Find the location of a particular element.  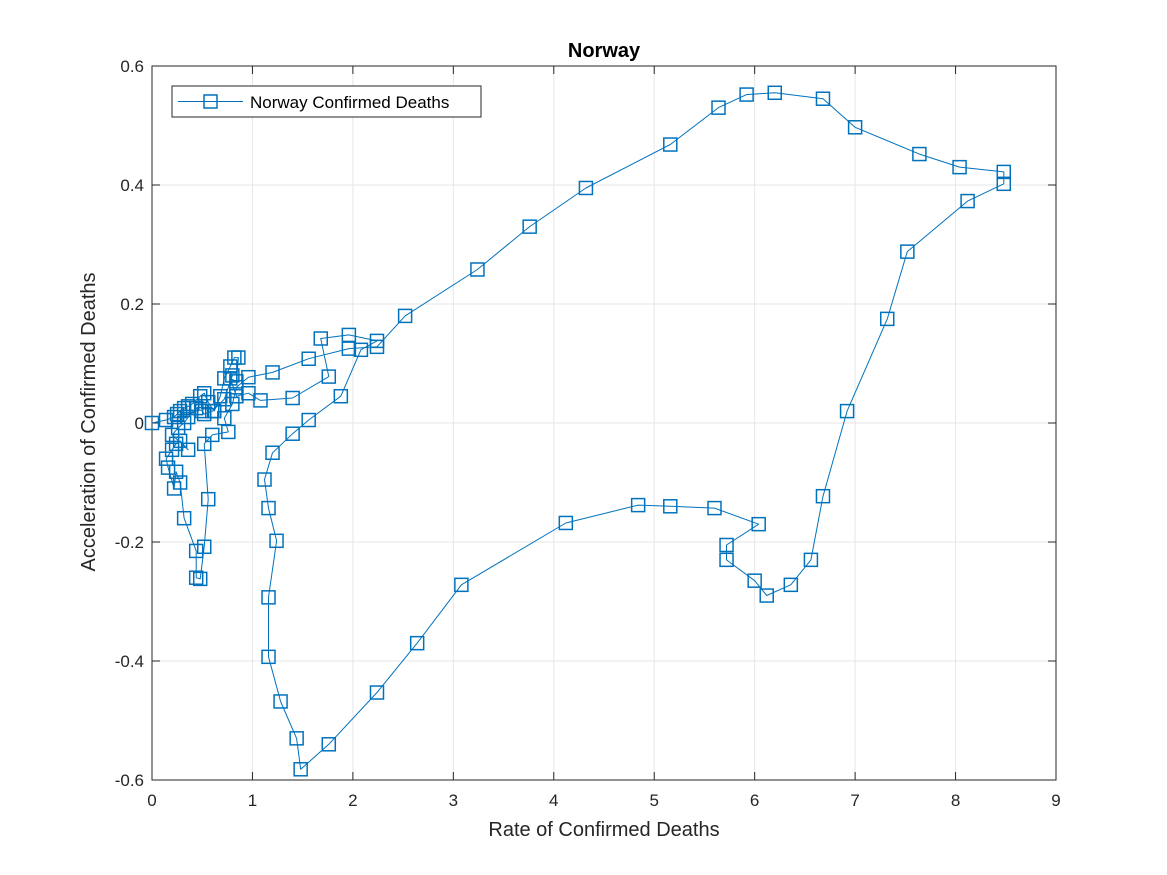

x-tick-label: 5 is located at coordinates (653, 800).